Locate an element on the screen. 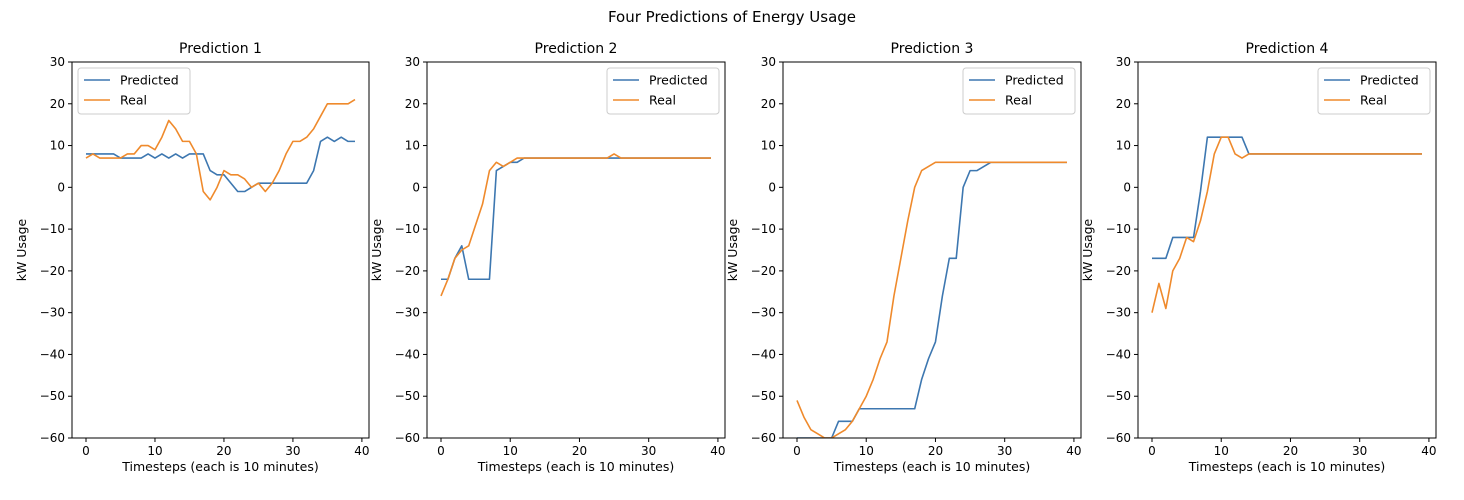 This screenshot has height=500, width=1464. subplot-title: Prediction 1 is located at coordinates (220, 49).